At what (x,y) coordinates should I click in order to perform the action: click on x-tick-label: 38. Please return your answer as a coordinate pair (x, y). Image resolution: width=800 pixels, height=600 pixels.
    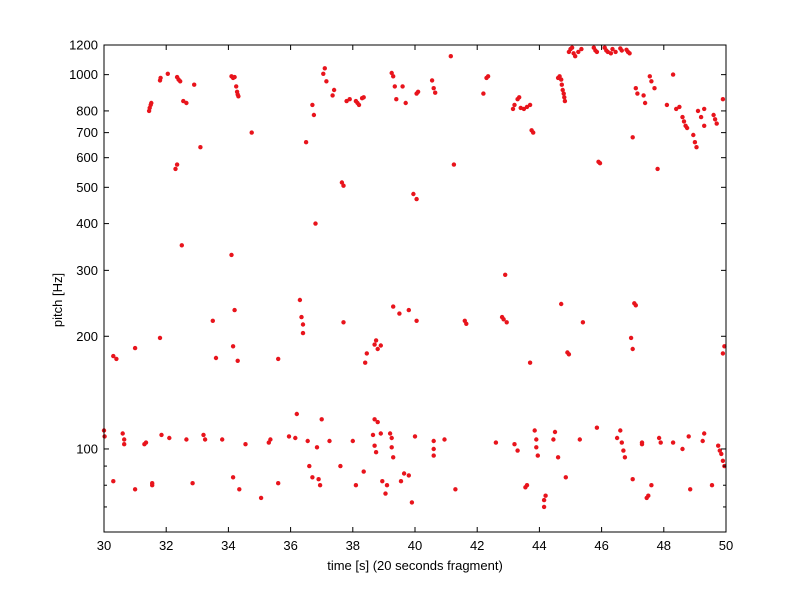
    Looking at the image, I should click on (353, 545).